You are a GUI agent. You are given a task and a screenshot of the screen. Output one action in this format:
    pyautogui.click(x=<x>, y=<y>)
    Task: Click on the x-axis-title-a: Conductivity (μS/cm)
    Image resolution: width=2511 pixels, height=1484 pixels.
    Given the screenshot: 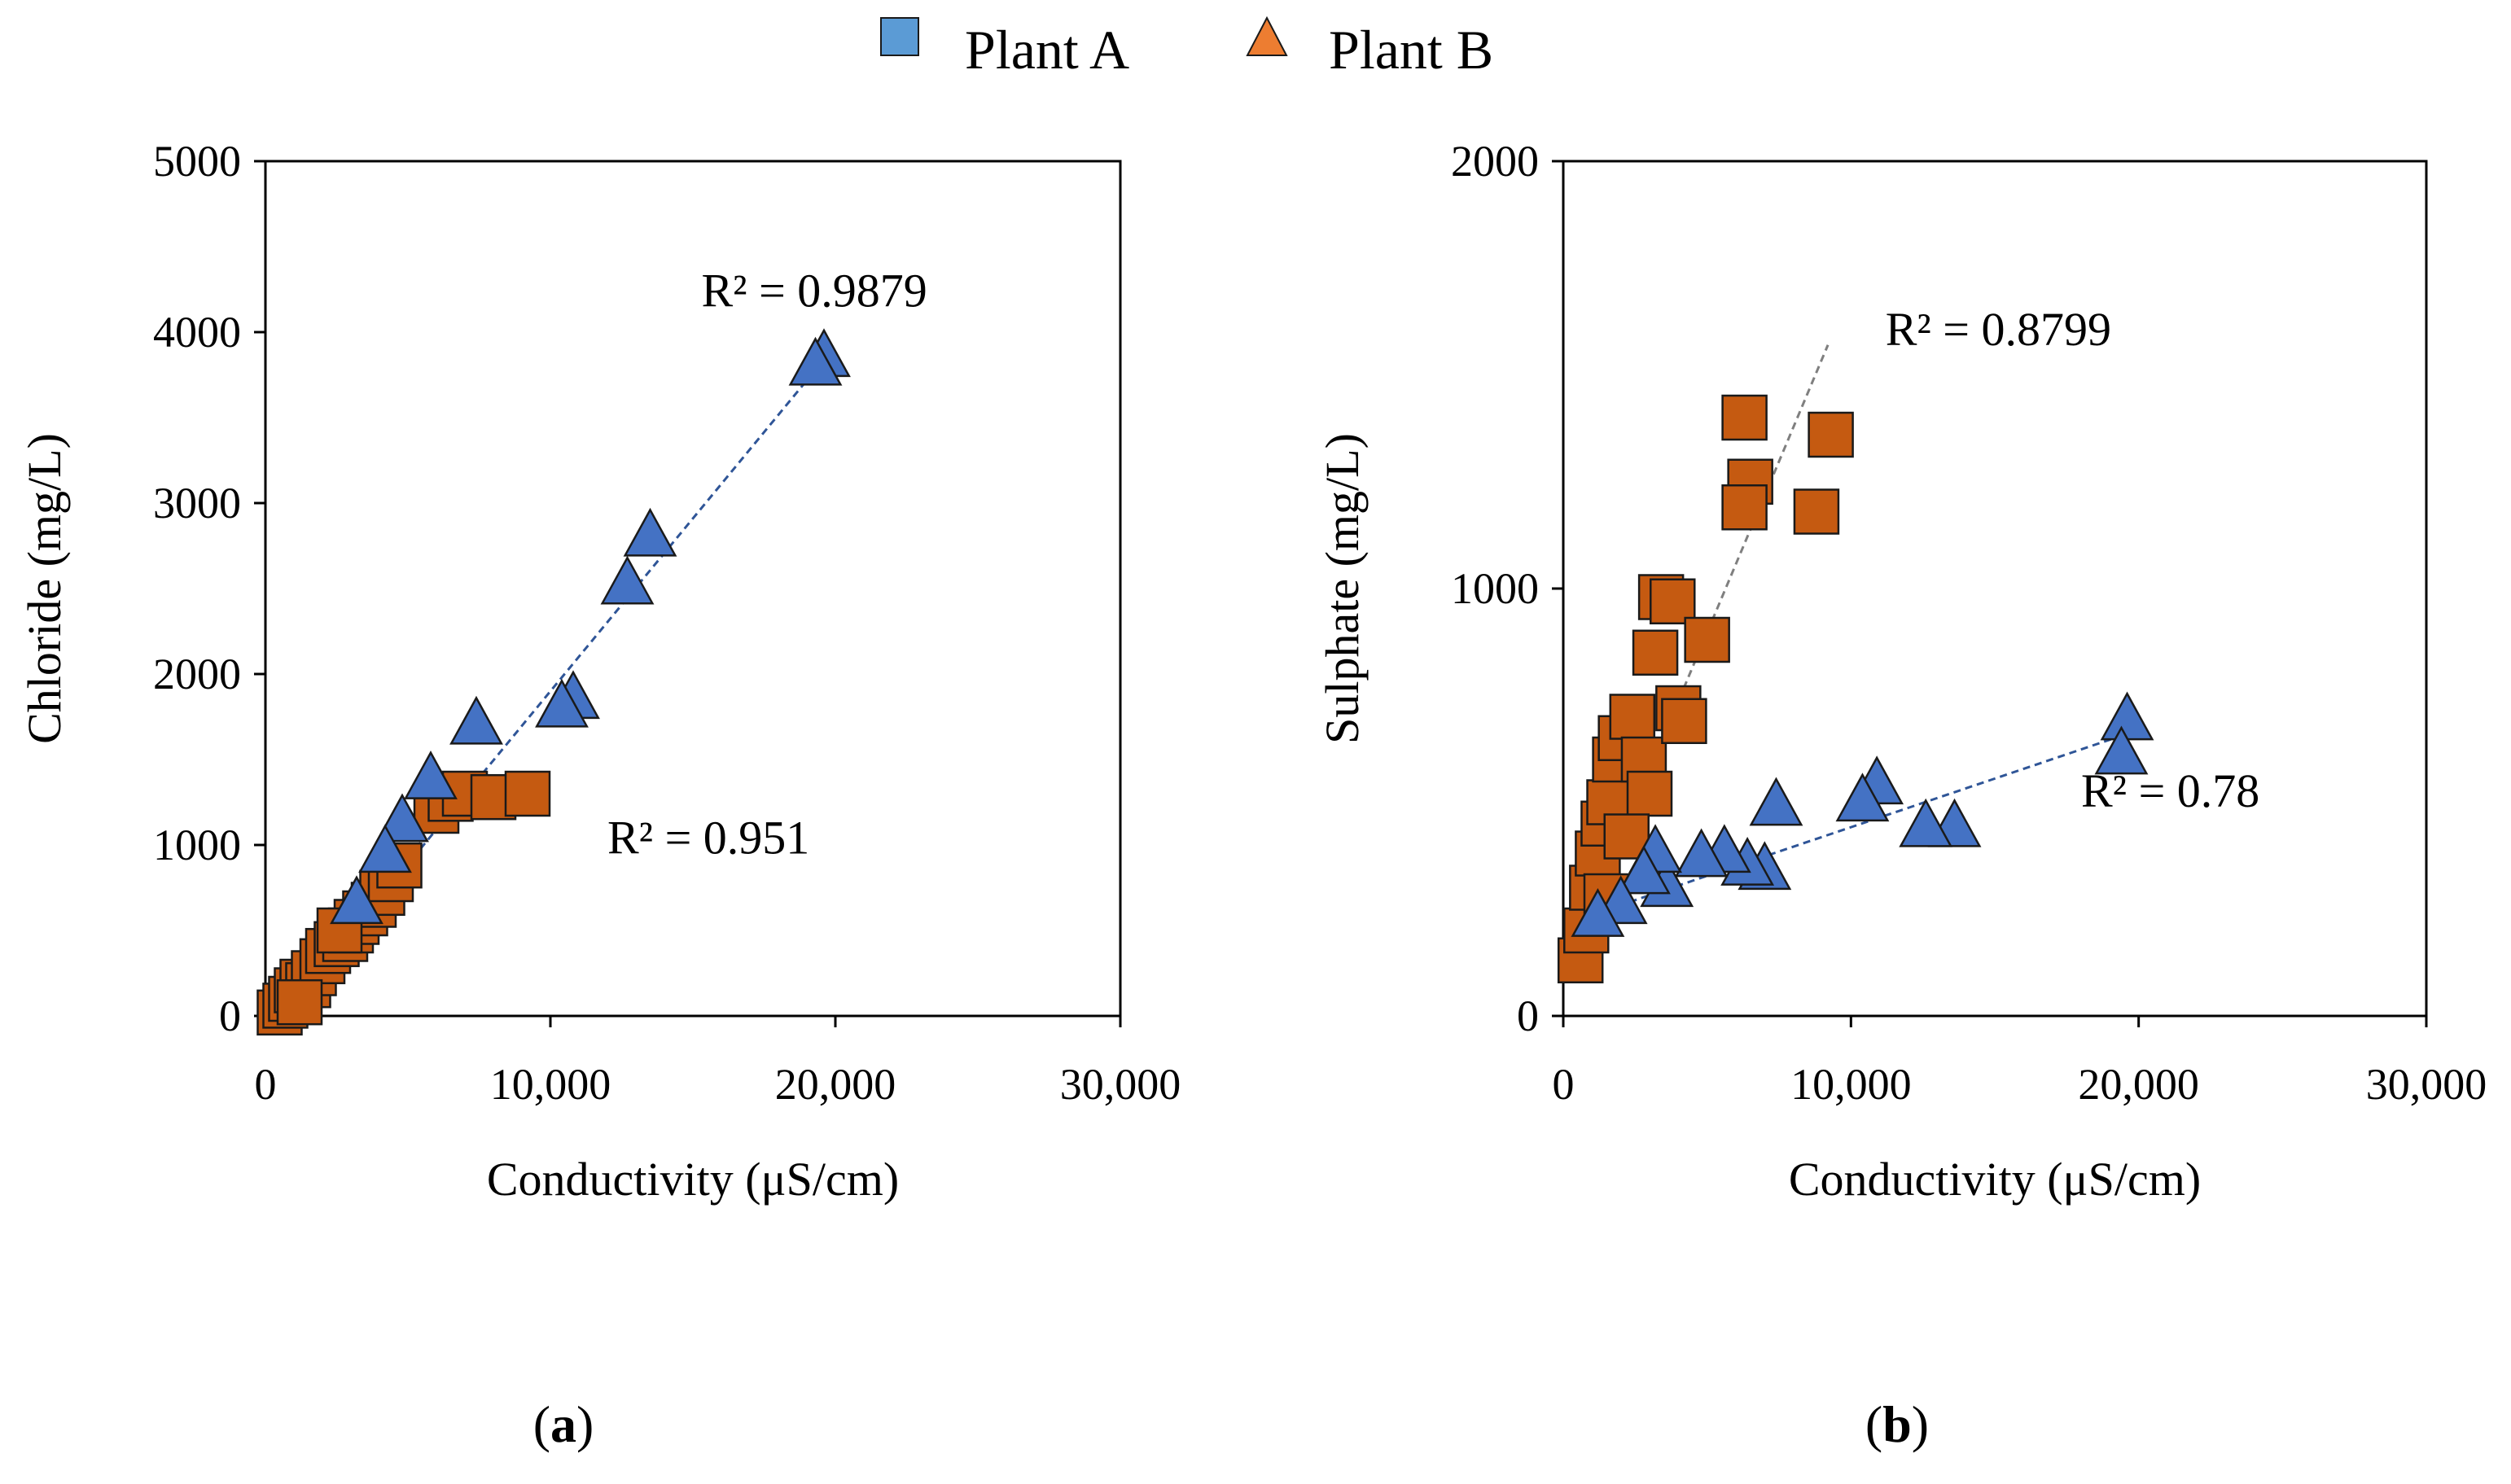 What is the action you would take?
    pyautogui.click(x=693, y=1180)
    